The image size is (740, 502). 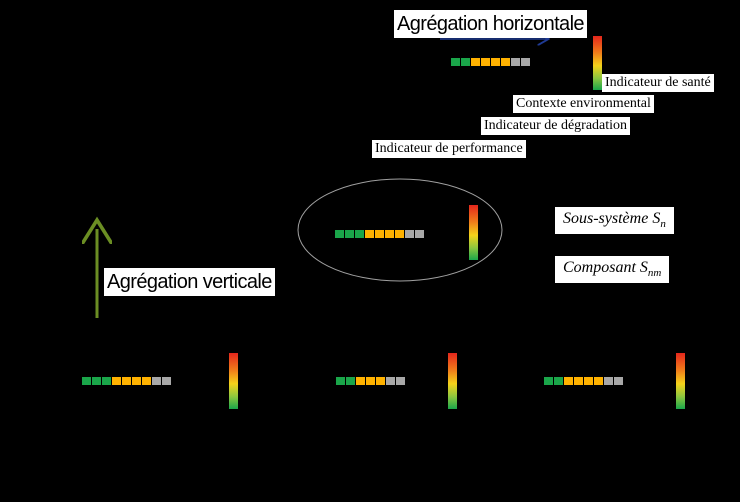 What do you see at coordinates (189, 282) in the screenshot?
I see `vertical-aggregation-label: Agrégation verticale` at bounding box center [189, 282].